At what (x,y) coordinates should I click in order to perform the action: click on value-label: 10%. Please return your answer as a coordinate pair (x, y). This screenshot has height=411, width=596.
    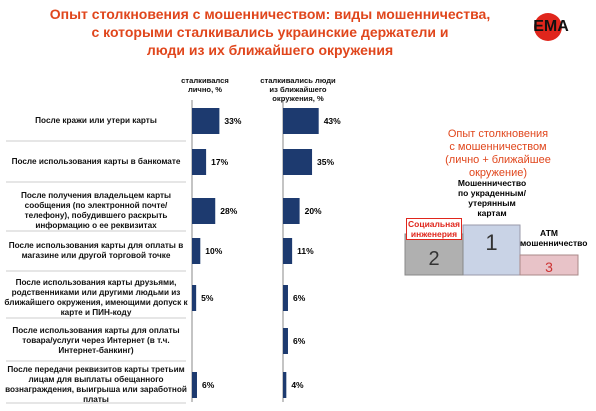
    Looking at the image, I should click on (214, 251).